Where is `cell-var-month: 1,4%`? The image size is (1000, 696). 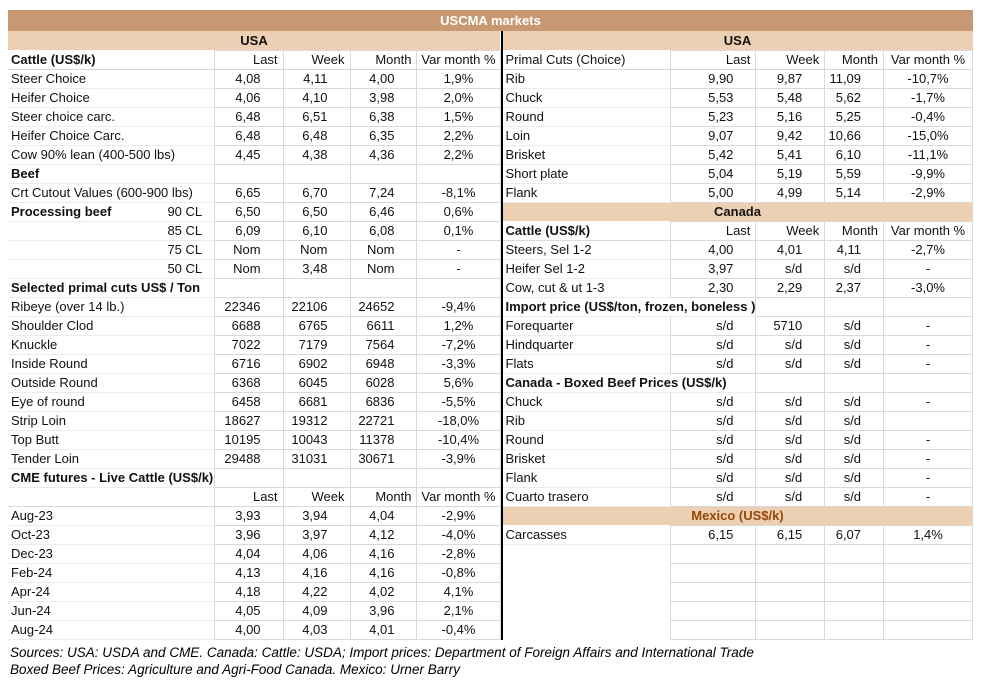 cell-var-month: 1,4% is located at coordinates (928, 534).